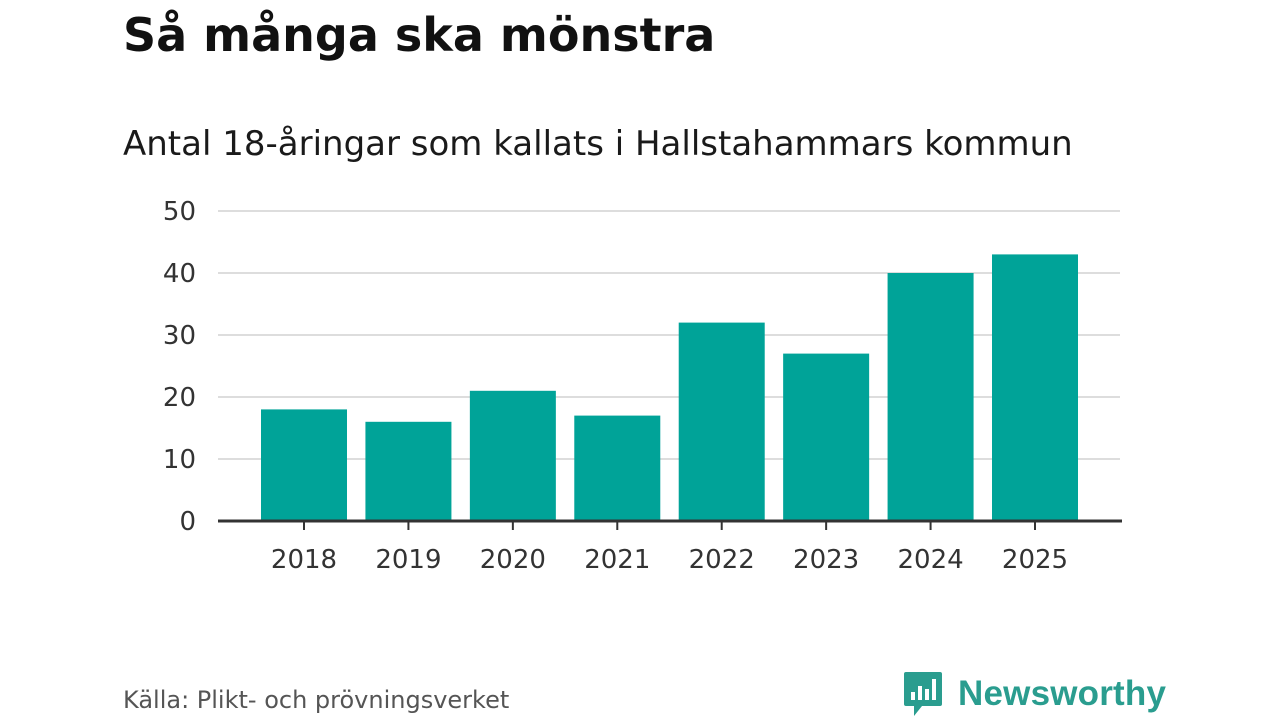 The image size is (1280, 720). Describe the element at coordinates (419, 35) in the screenshot. I see `chart-title: Så många ska mönstra` at that location.